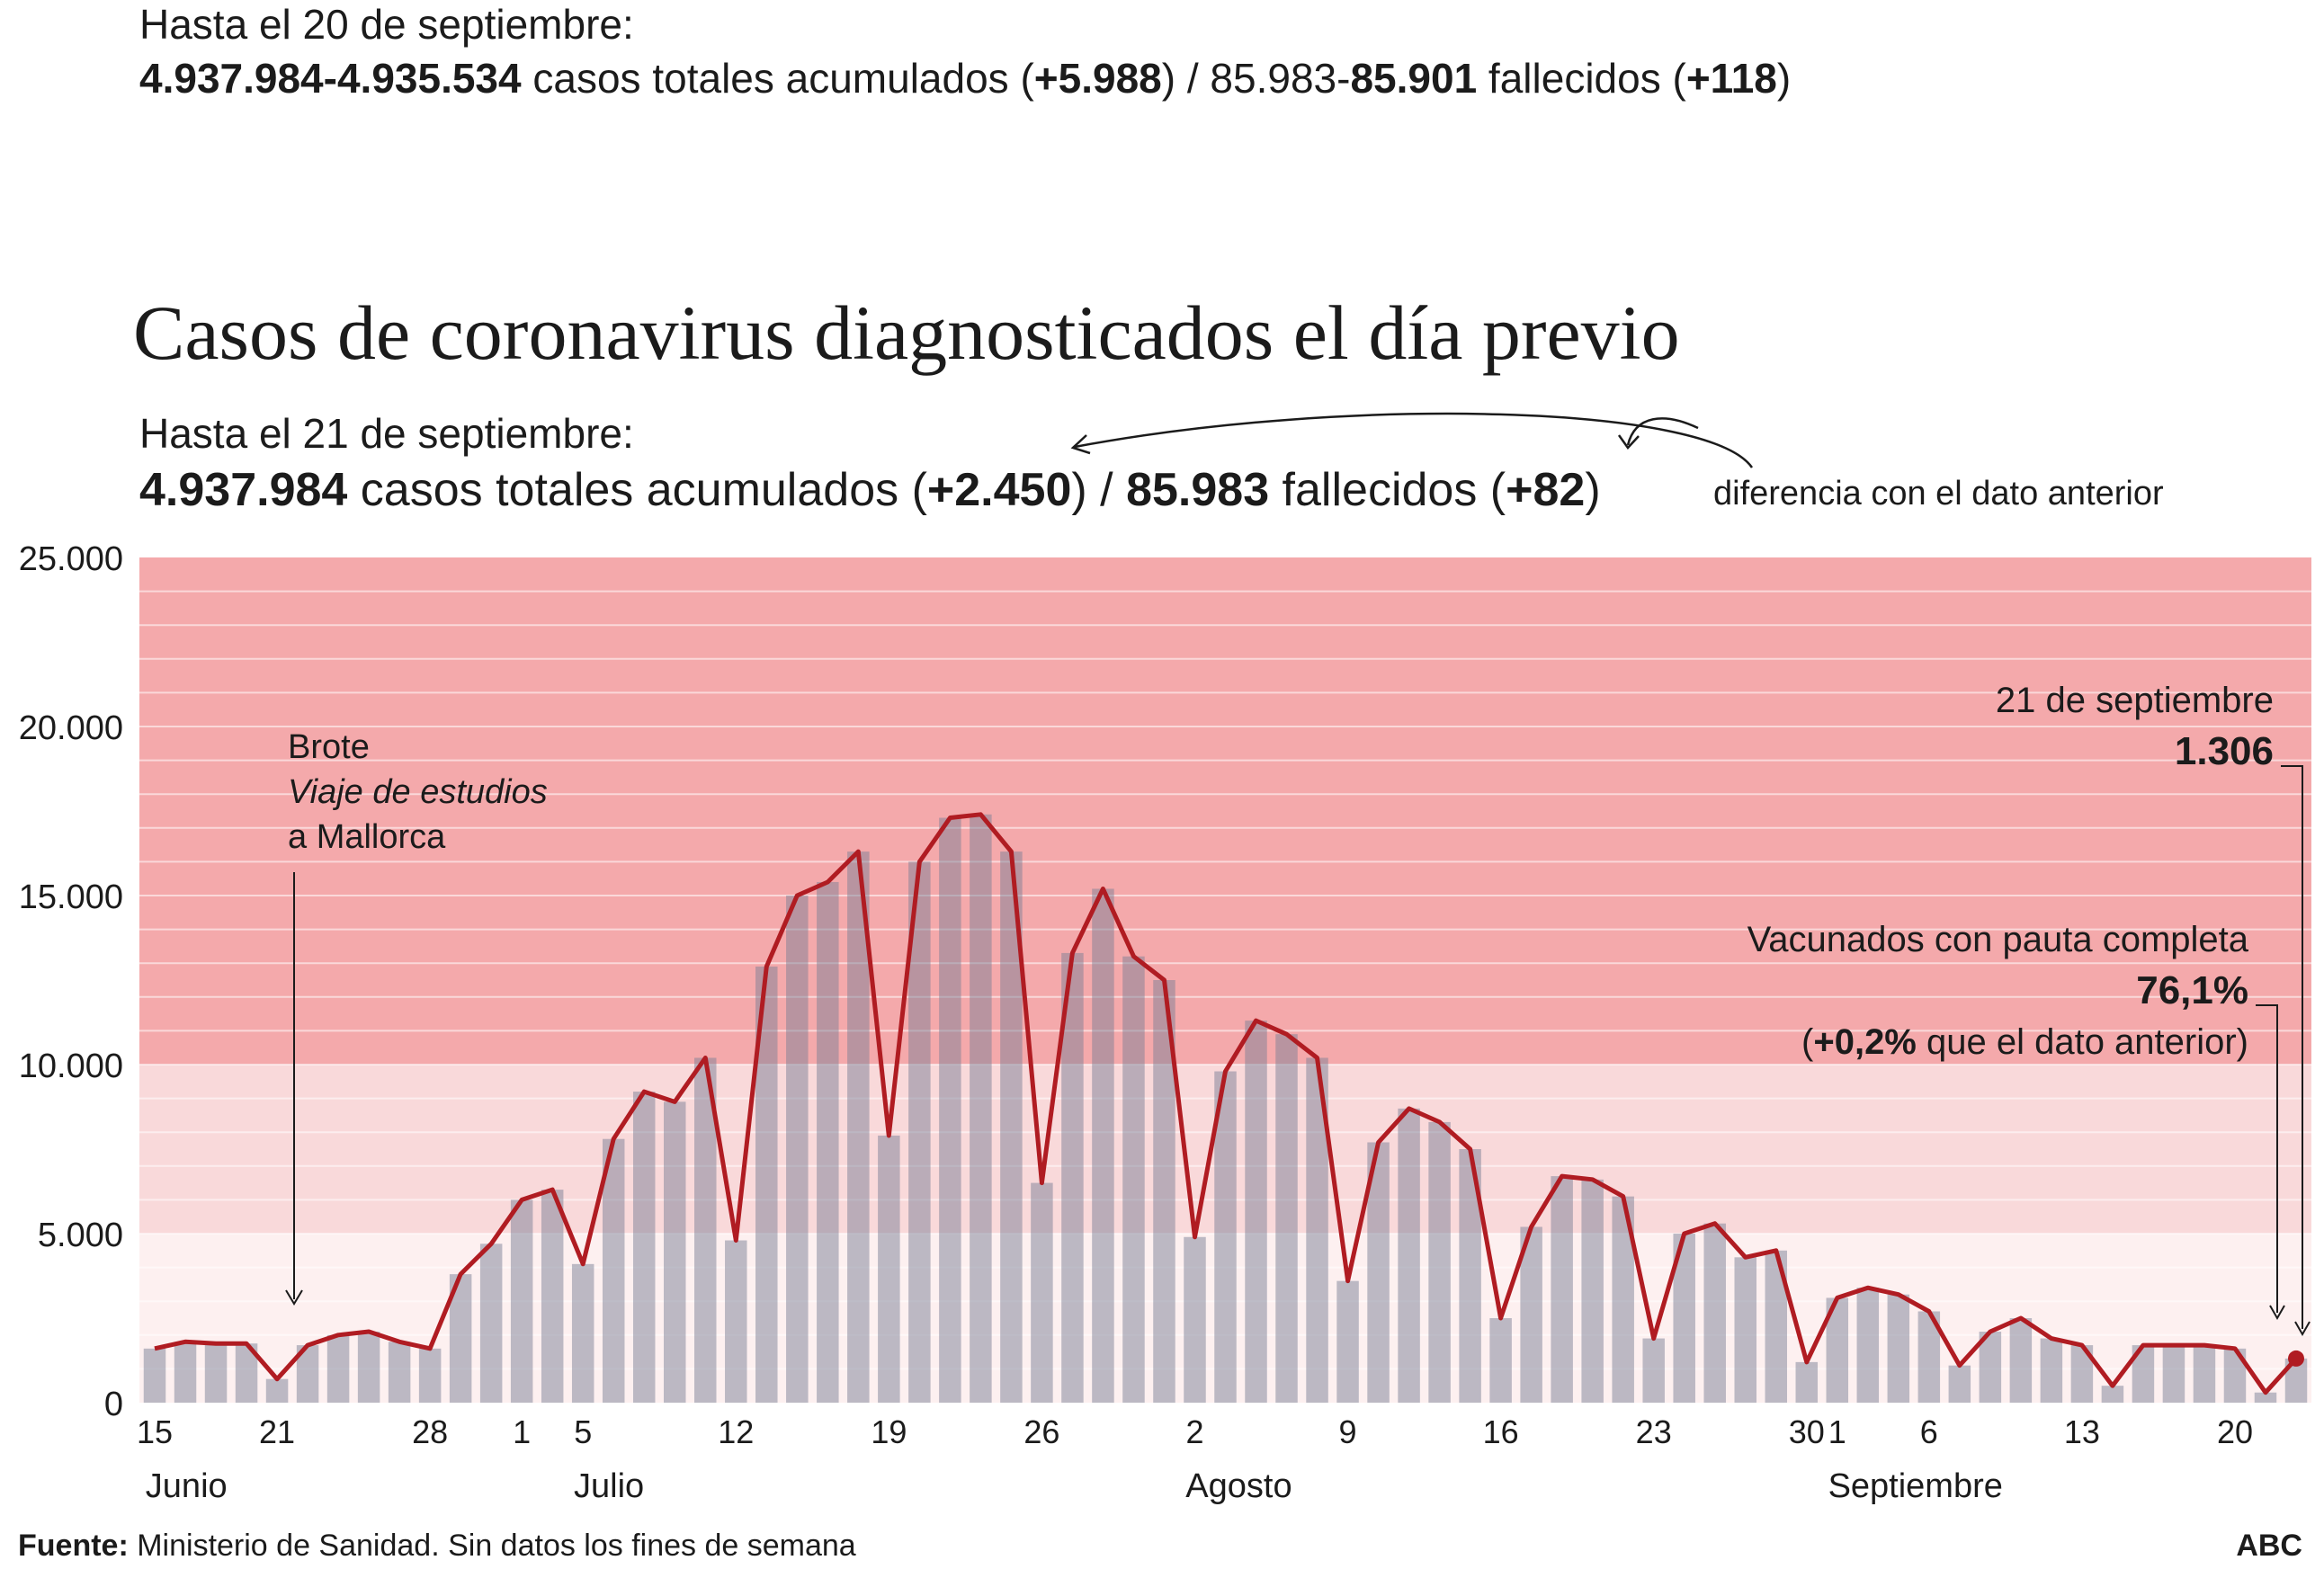 The height and width of the screenshot is (1578, 2324). What do you see at coordinates (2082, 1042) in the screenshot?
I see `vaccination-rest: que el dato anterior)` at bounding box center [2082, 1042].